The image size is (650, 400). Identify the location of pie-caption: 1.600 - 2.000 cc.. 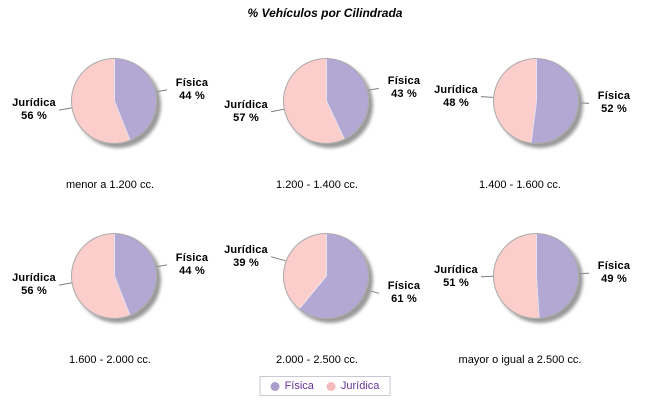
(110, 360).